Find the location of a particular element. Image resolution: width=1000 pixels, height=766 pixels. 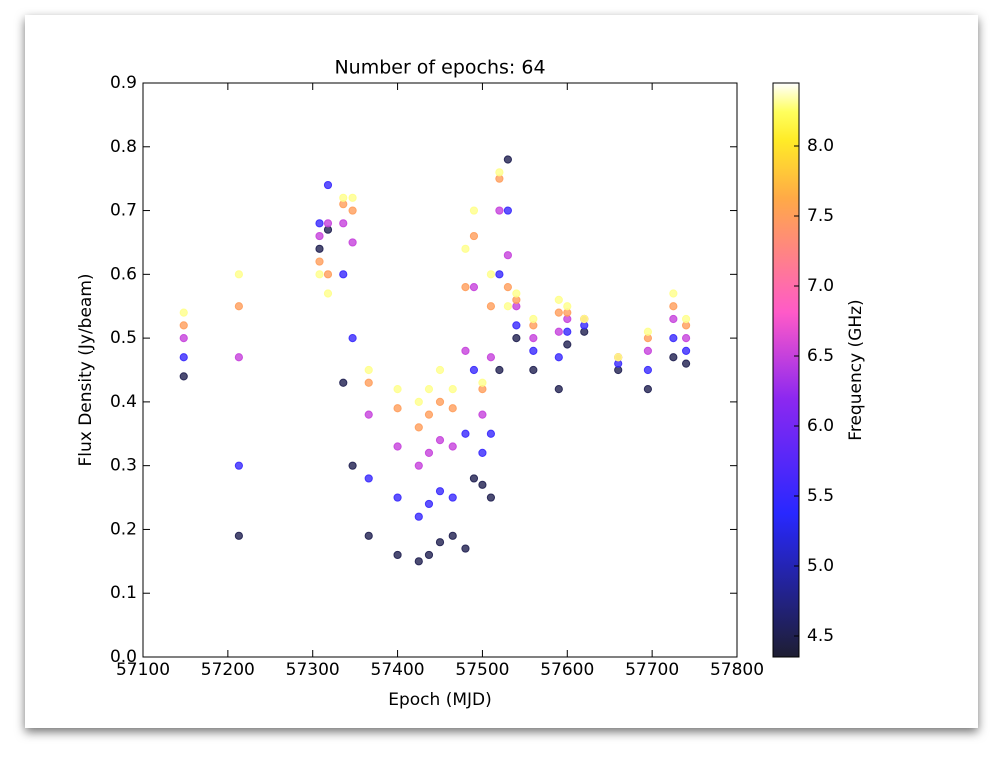

x-tick-label: 57600 is located at coordinates (567, 670).